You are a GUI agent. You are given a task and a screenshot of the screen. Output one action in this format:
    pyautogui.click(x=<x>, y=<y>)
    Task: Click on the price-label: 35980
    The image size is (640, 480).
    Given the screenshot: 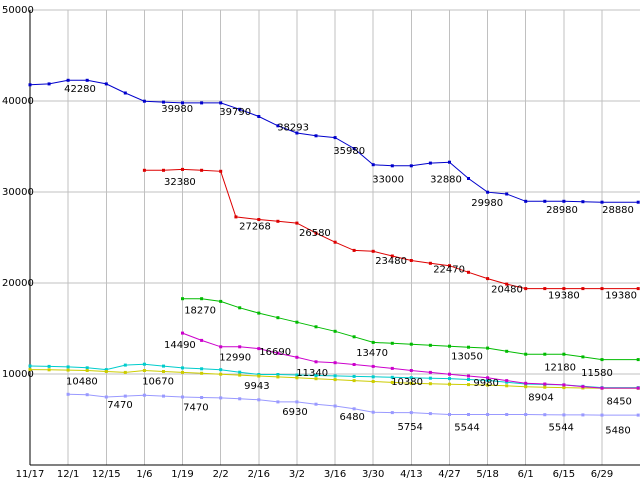 What is the action you would take?
    pyautogui.click(x=349, y=151)
    